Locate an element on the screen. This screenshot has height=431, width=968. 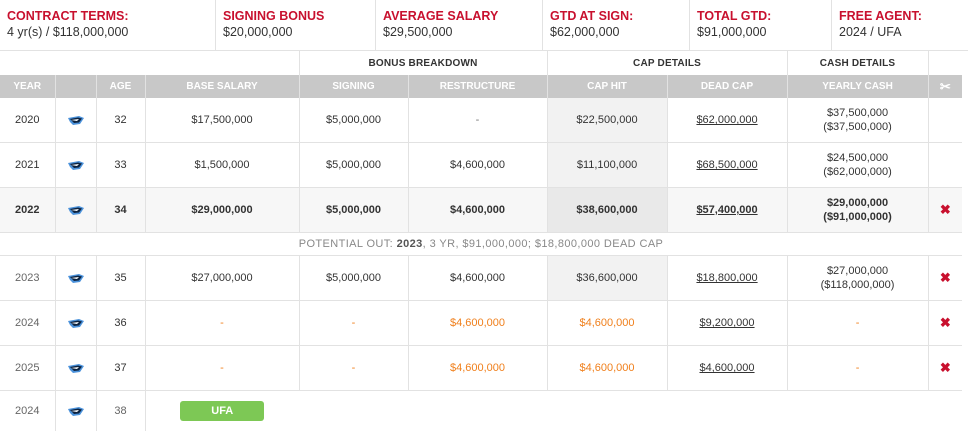
yearly-cash-value: $24,500,000 is located at coordinates (858, 158).